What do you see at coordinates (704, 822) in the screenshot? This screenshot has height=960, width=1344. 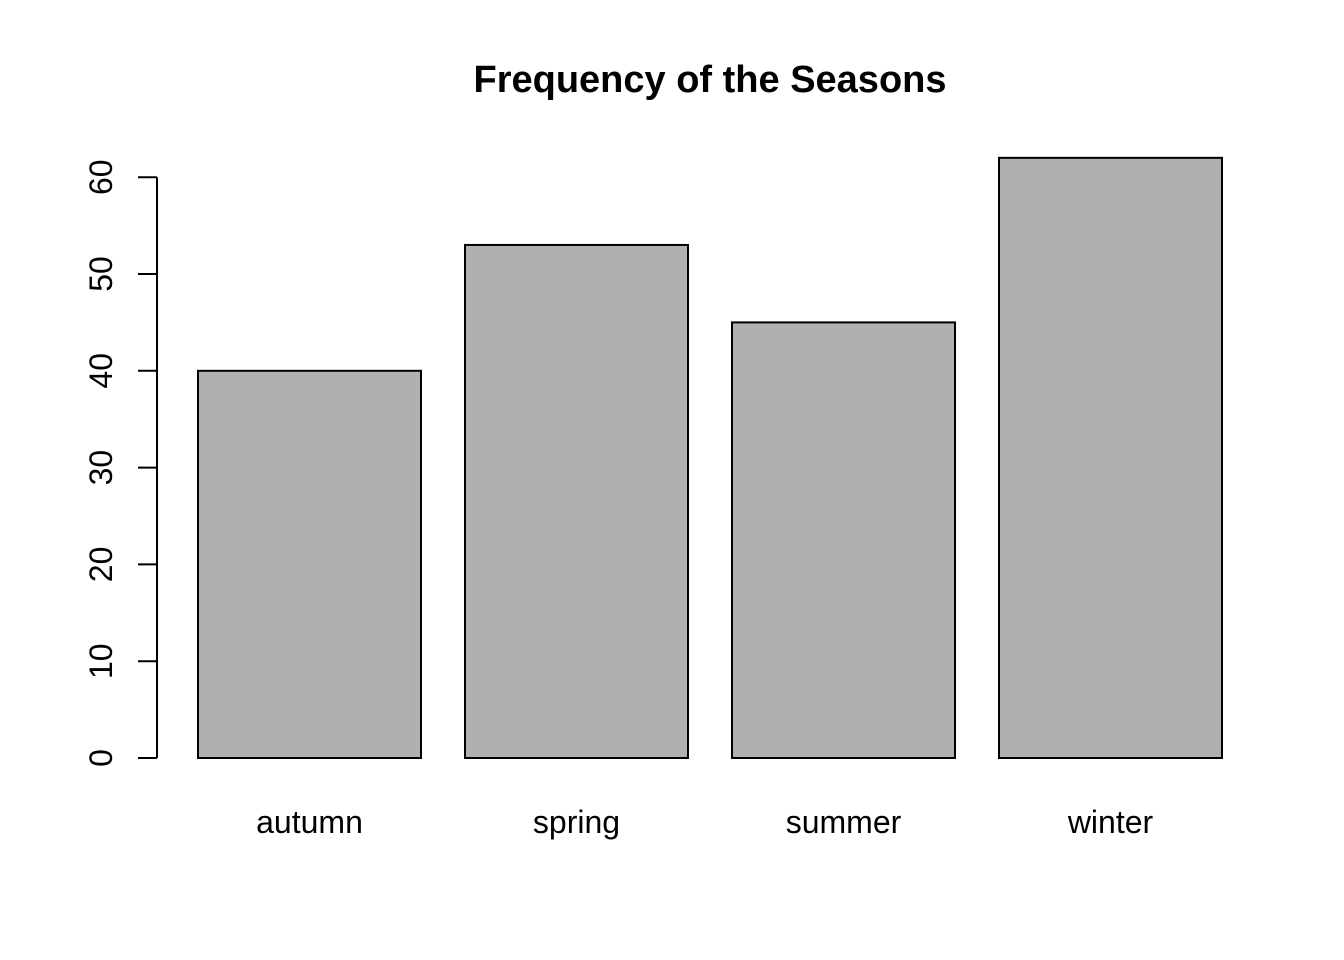 I see `x-axis-labels: autumn spring summer winter` at bounding box center [704, 822].